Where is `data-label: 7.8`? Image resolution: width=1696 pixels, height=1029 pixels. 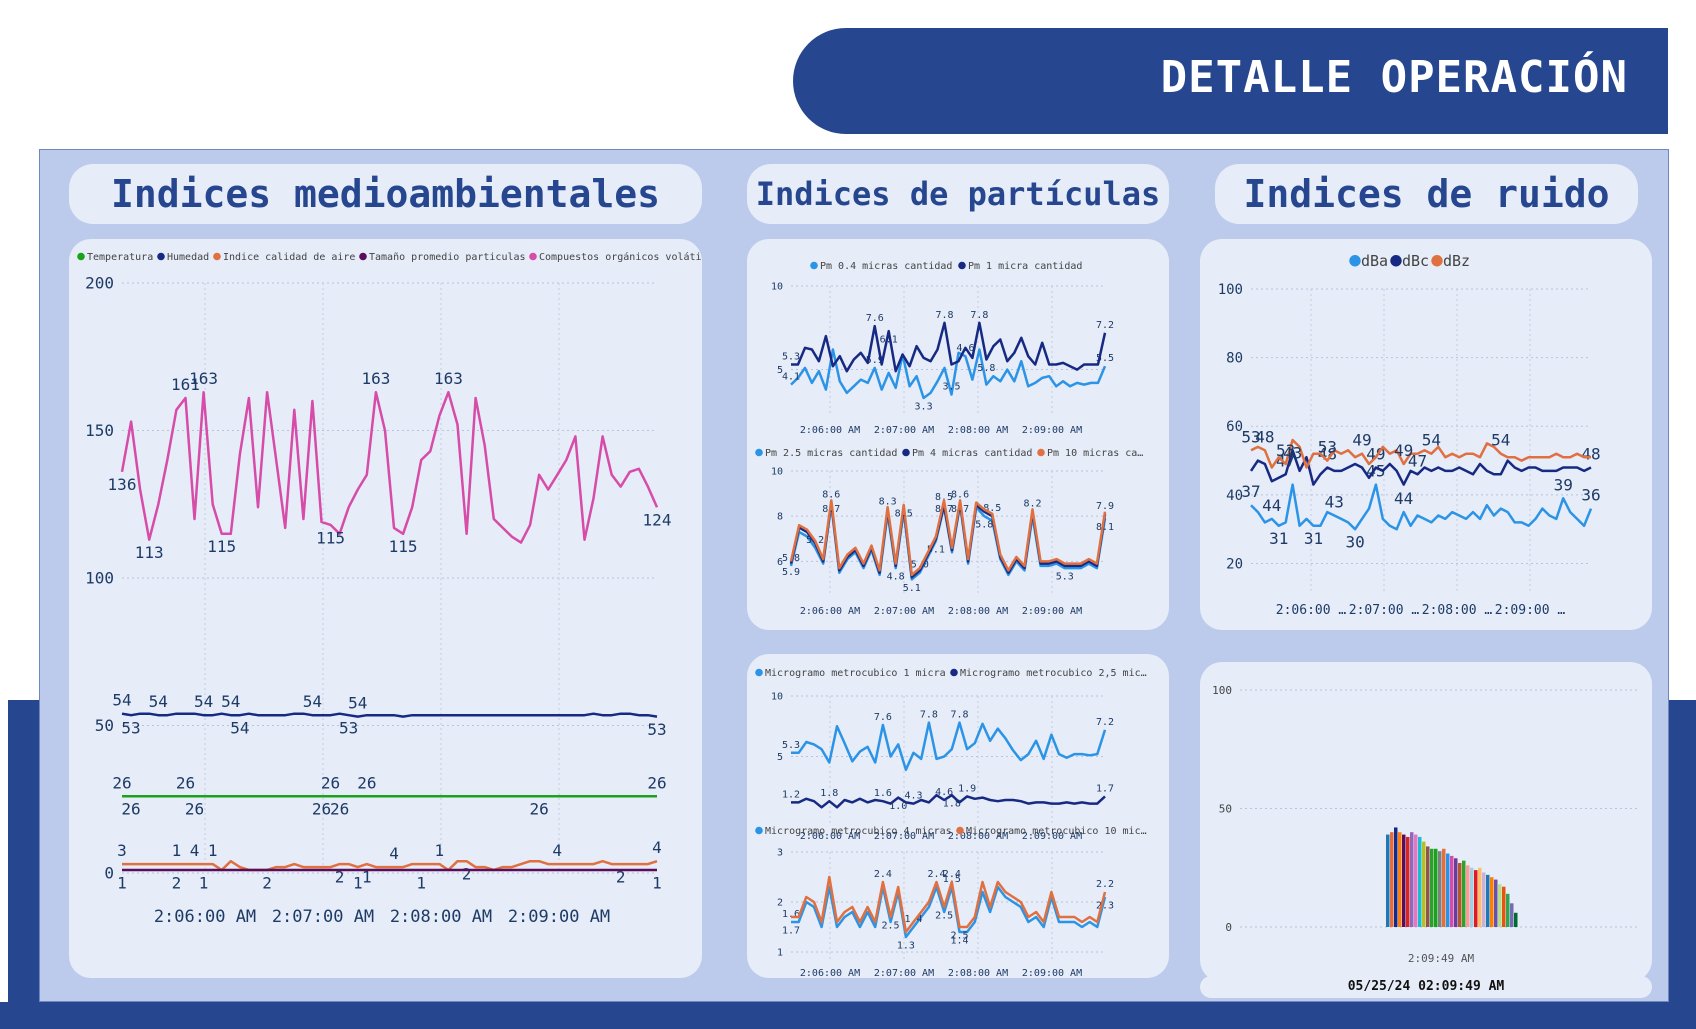 data-label: 7.8 is located at coordinates (979, 315).